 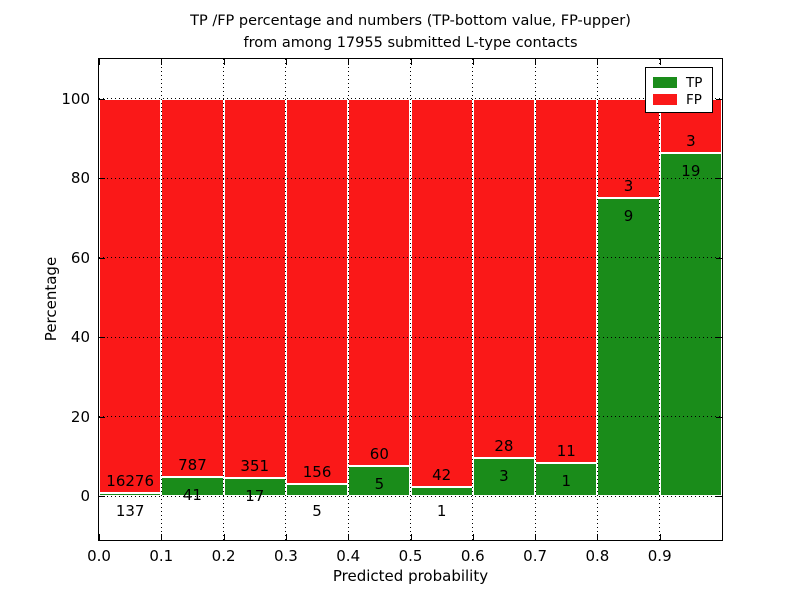 What do you see at coordinates (504, 445) in the screenshot?
I see `fp-count-label: 28` at bounding box center [504, 445].